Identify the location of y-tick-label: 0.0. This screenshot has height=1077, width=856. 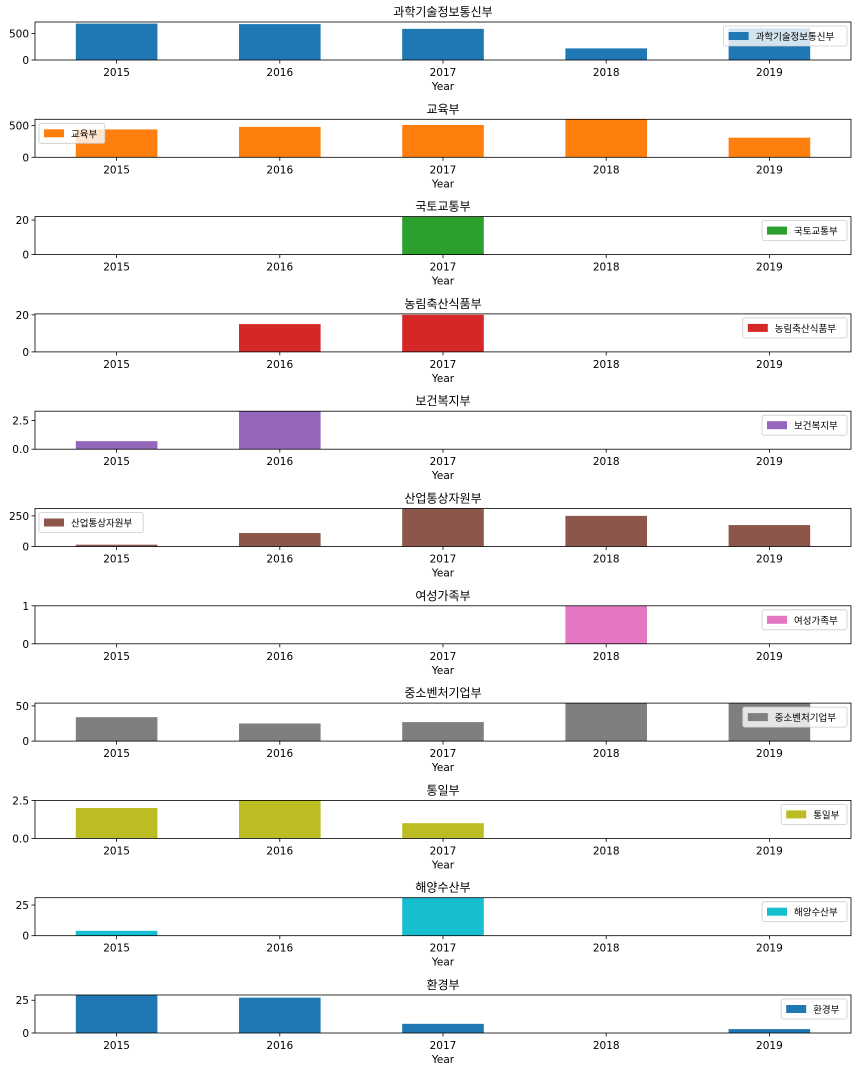
(20, 450).